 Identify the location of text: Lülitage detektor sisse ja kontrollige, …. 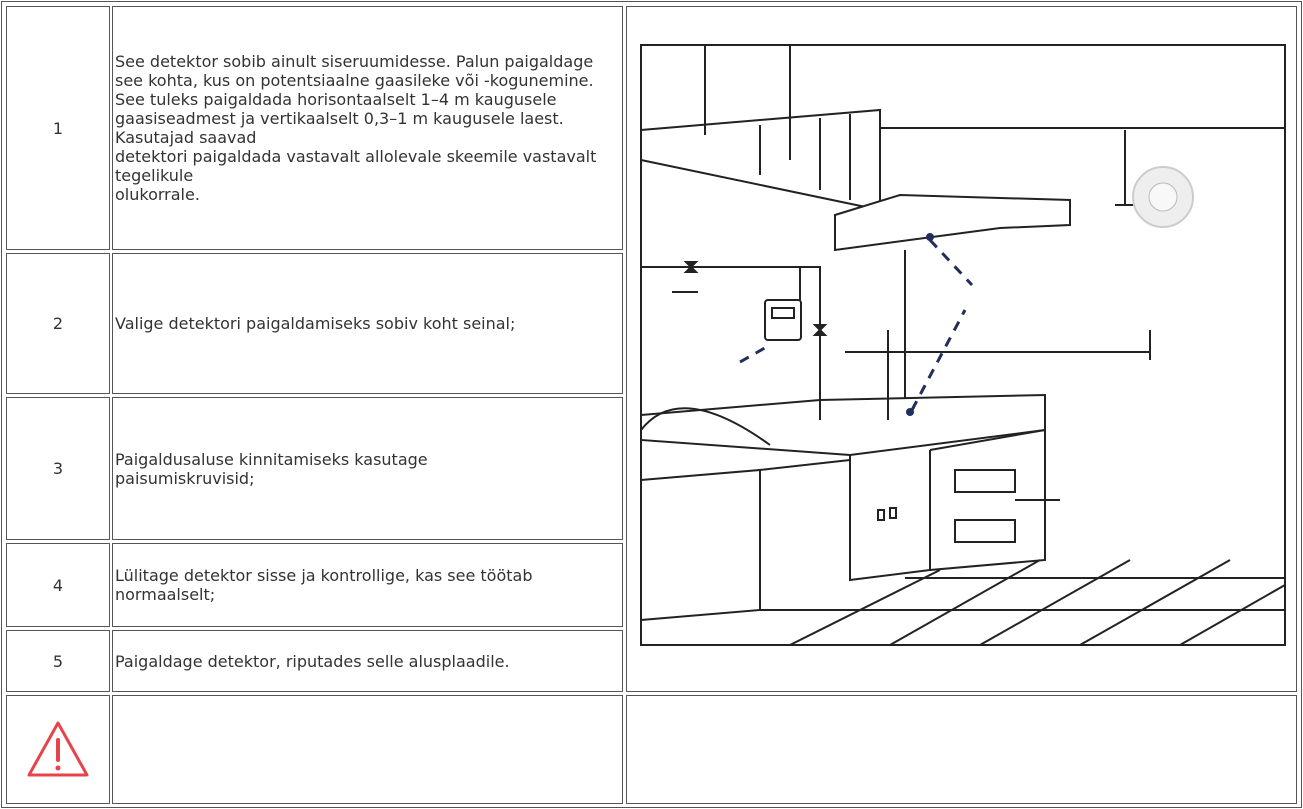
(324, 585).